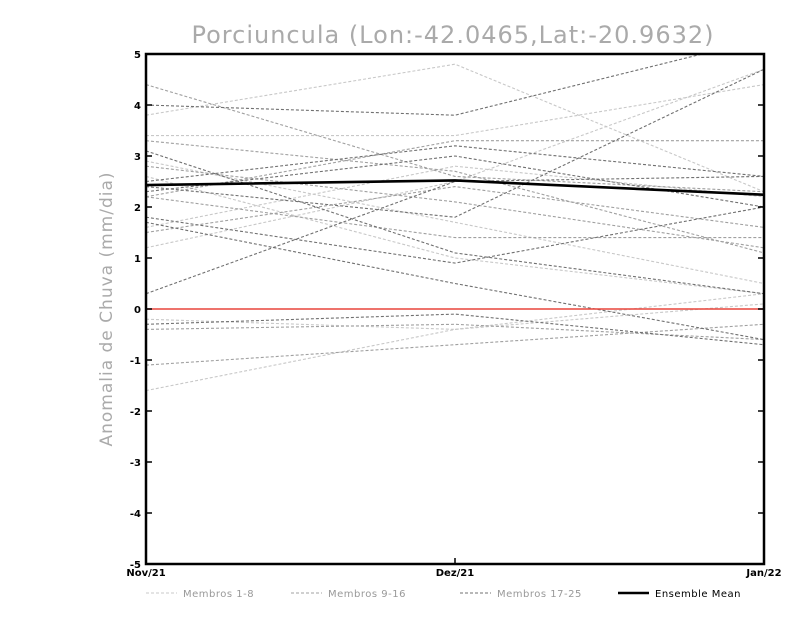 This screenshot has height=618, width=800. I want to click on y-axis-label: Anomalia de Chuva (mm/dia), so click(107, 308).